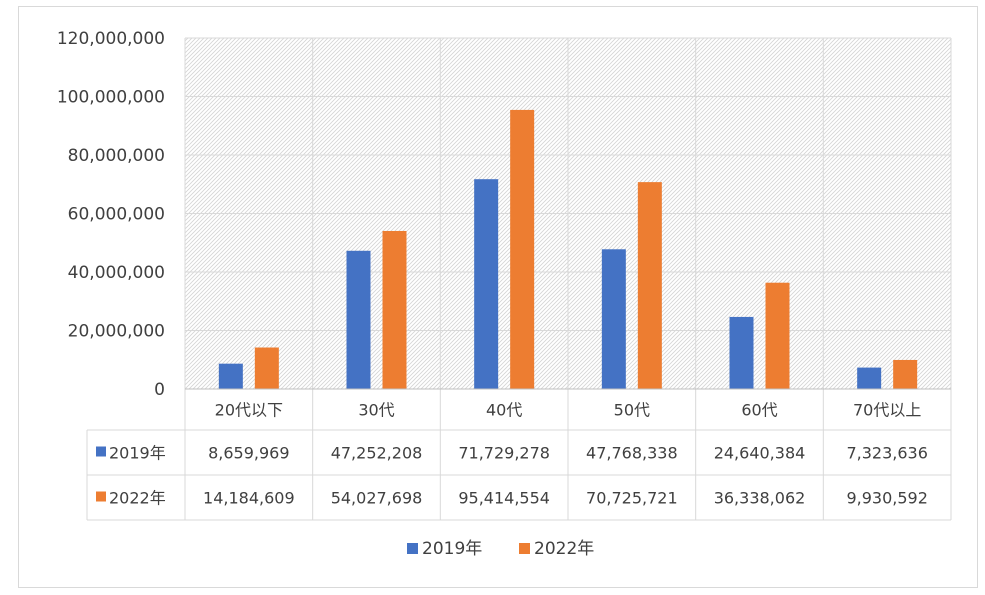  What do you see at coordinates (137, 498) in the screenshot?
I see `table-series-name: 2022年` at bounding box center [137, 498].